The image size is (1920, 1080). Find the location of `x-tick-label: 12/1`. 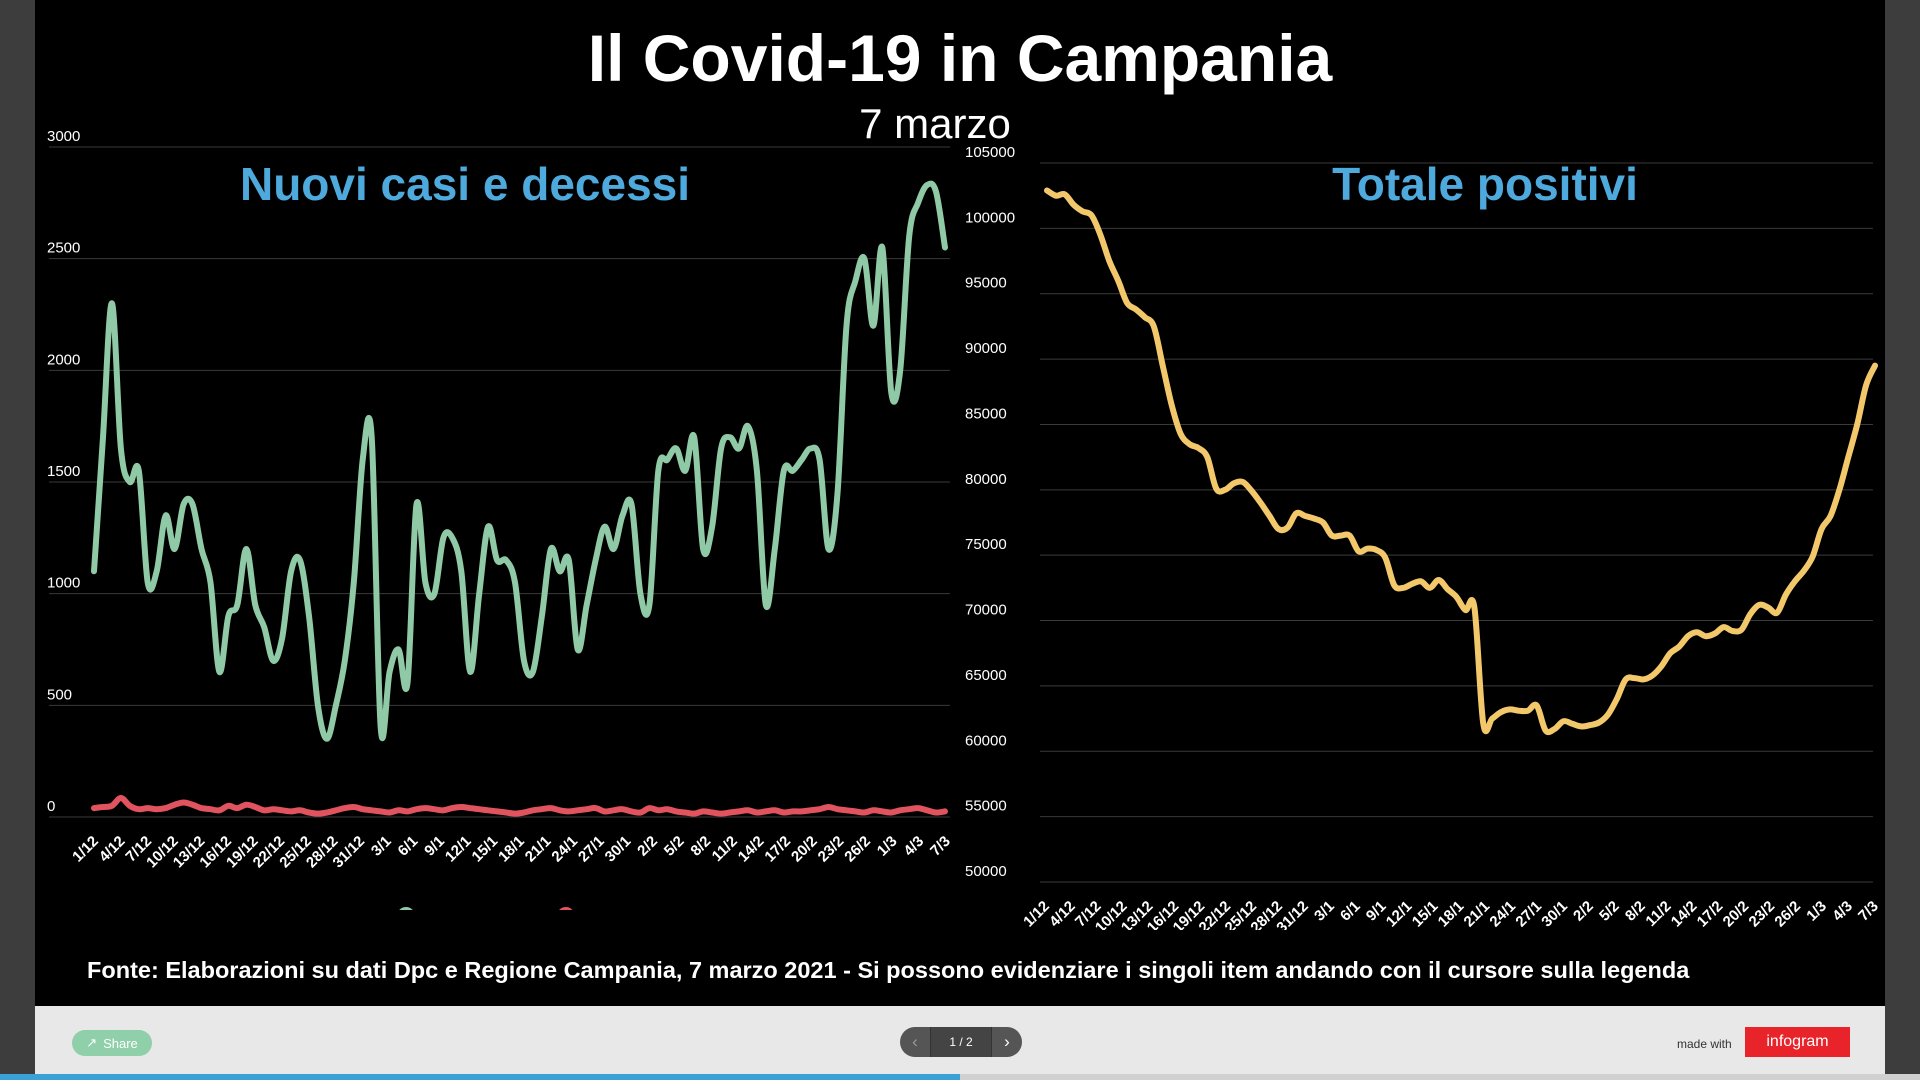

x-tick-label: 12/1 is located at coordinates (1399, 914).